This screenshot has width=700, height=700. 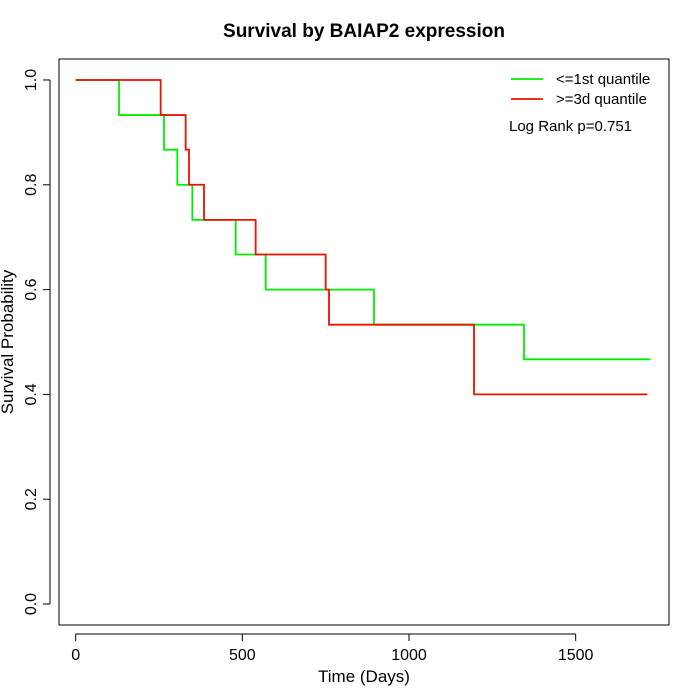 What do you see at coordinates (570, 126) in the screenshot?
I see `logrank-annotation: Log Rank p=0.751` at bounding box center [570, 126].